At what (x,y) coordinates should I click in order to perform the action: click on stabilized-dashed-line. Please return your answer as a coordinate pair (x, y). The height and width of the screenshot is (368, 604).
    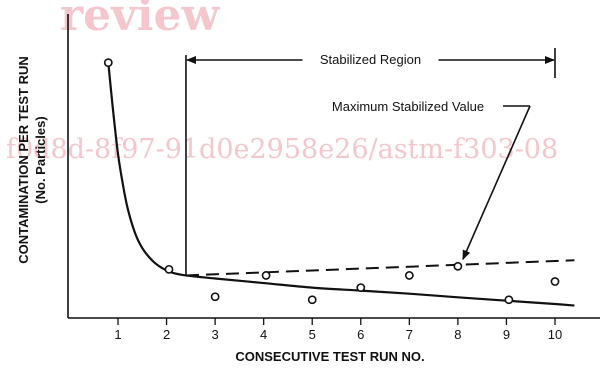
    Looking at the image, I should click on (380, 268).